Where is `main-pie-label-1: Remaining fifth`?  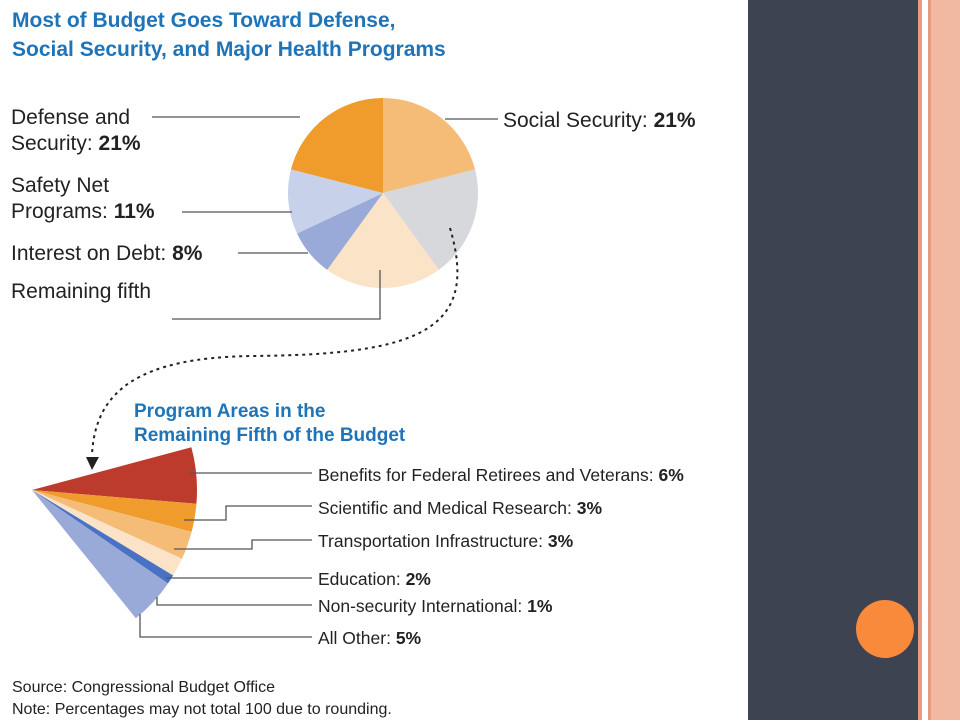 main-pie-label-1: Remaining fifth is located at coordinates (81, 291).